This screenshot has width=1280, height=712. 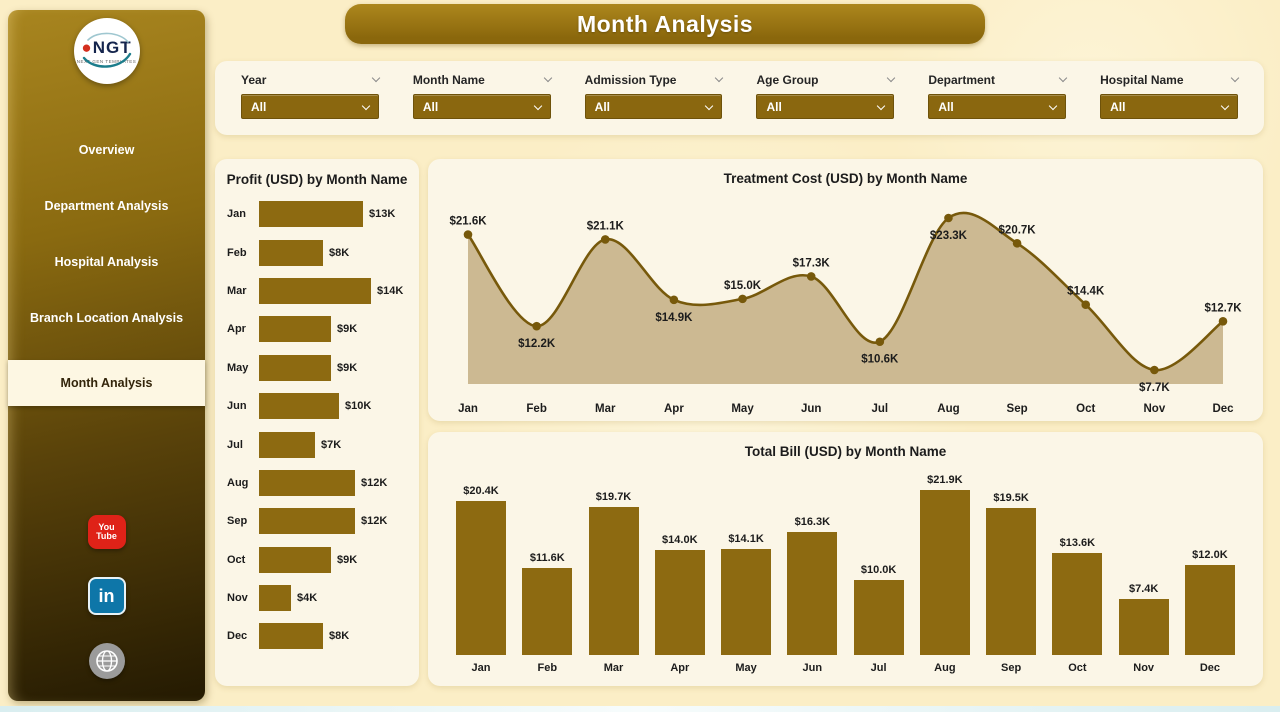 What do you see at coordinates (319, 444) in the screenshot?
I see `profit-row: Jul $7K` at bounding box center [319, 444].